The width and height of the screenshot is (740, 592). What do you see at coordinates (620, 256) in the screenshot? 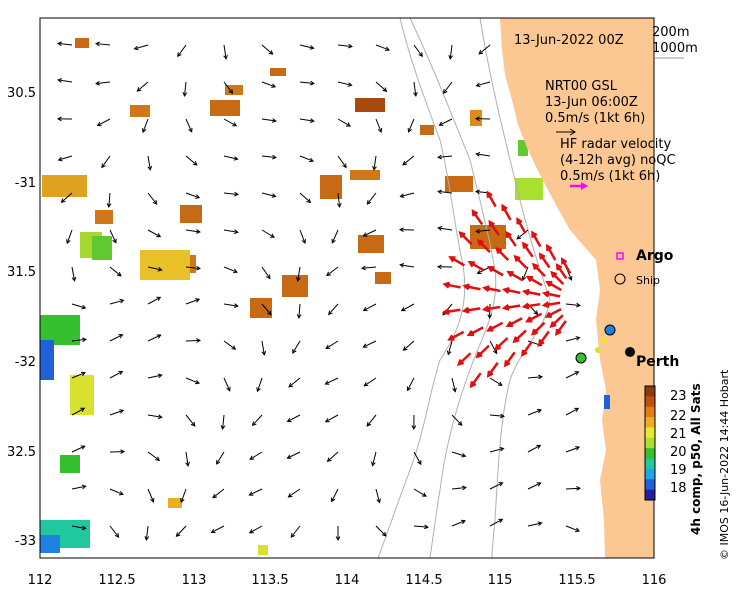
I see `argo-marker` at bounding box center [620, 256].